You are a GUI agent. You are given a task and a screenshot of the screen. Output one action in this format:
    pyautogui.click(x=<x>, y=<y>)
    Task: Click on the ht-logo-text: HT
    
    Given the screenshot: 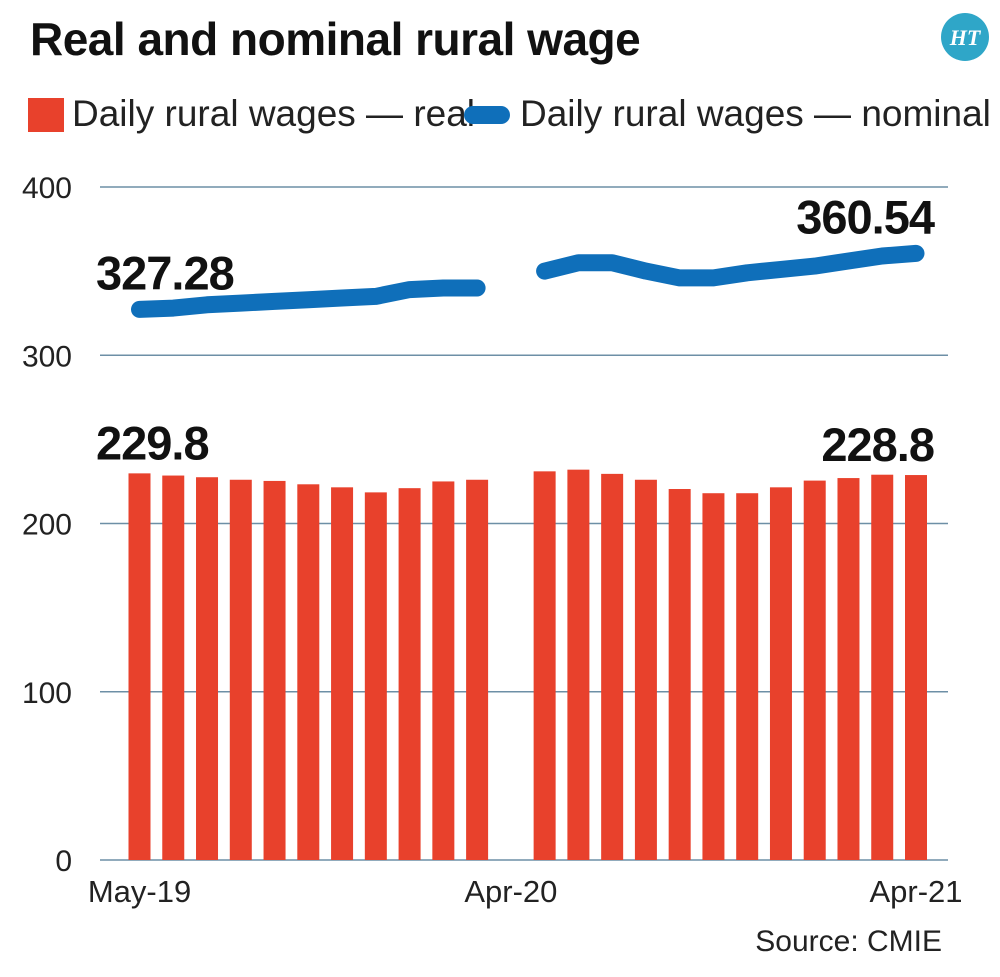 What is the action you would take?
    pyautogui.click(x=965, y=37)
    